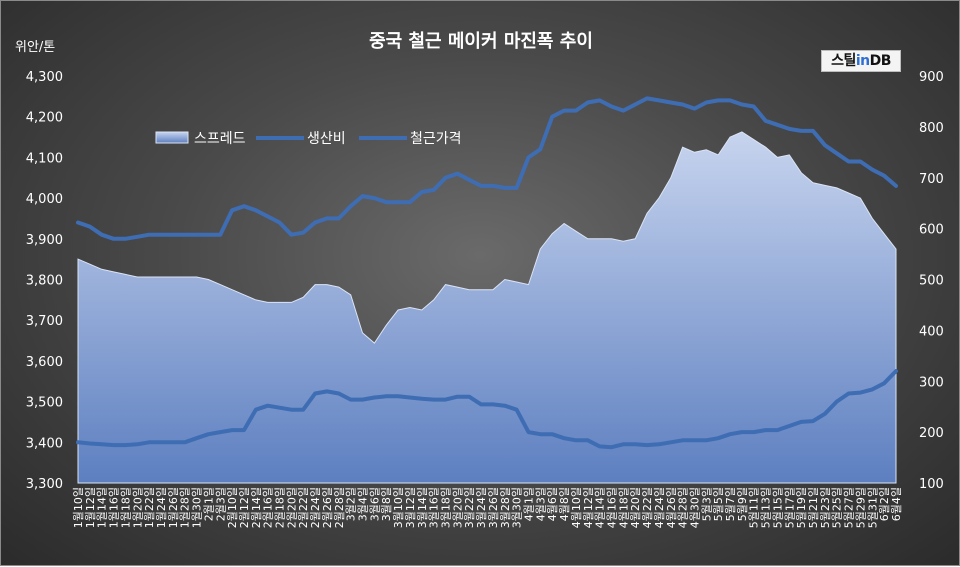 The height and width of the screenshot is (567, 960). I want to click on x-tick-label: 5월11일, so click(754, 507).